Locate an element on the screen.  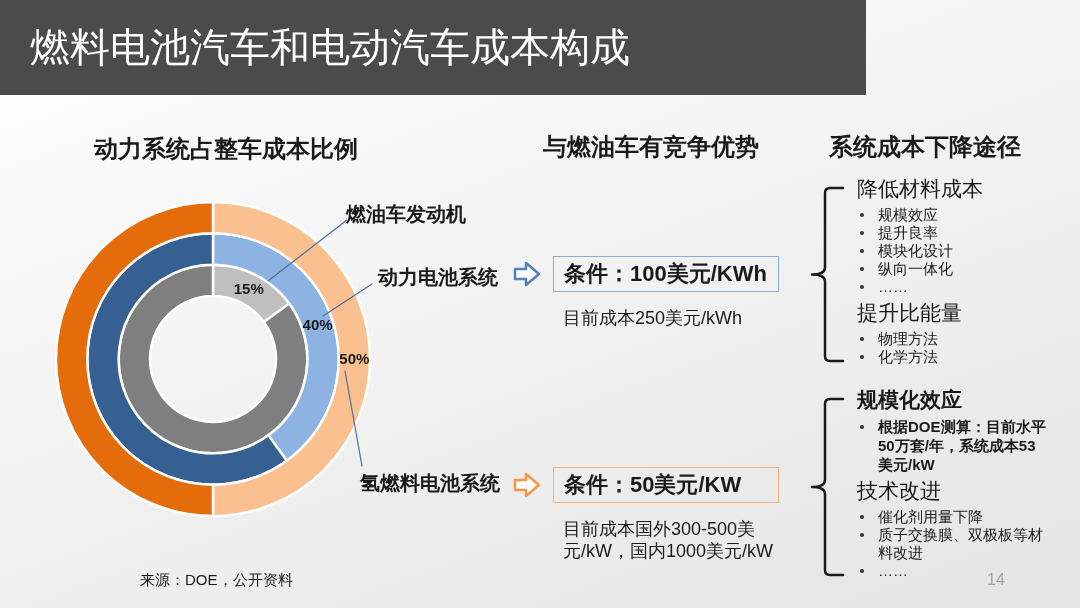
text: 目前成本国外300-500美元/kW，国内1000美元/kW is located at coordinates (669, 540).